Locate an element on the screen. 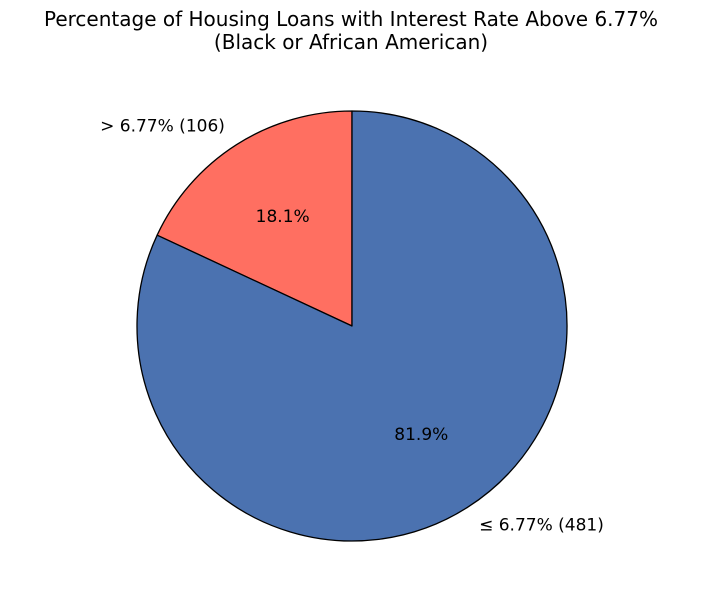  pie-slice-category-label: ≤ 6.77% (481) is located at coordinates (541, 525).